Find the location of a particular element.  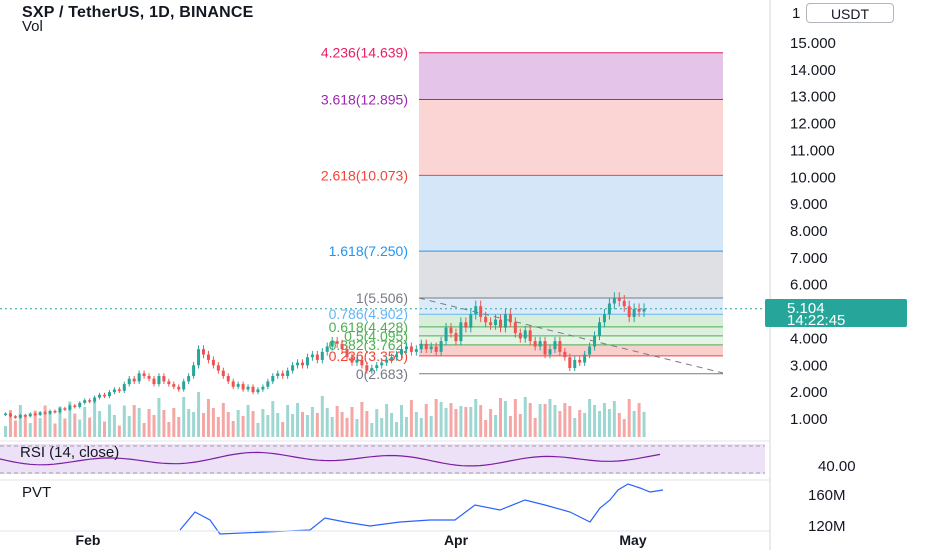

pvt-axis-label: 160M is located at coordinates (827, 495).